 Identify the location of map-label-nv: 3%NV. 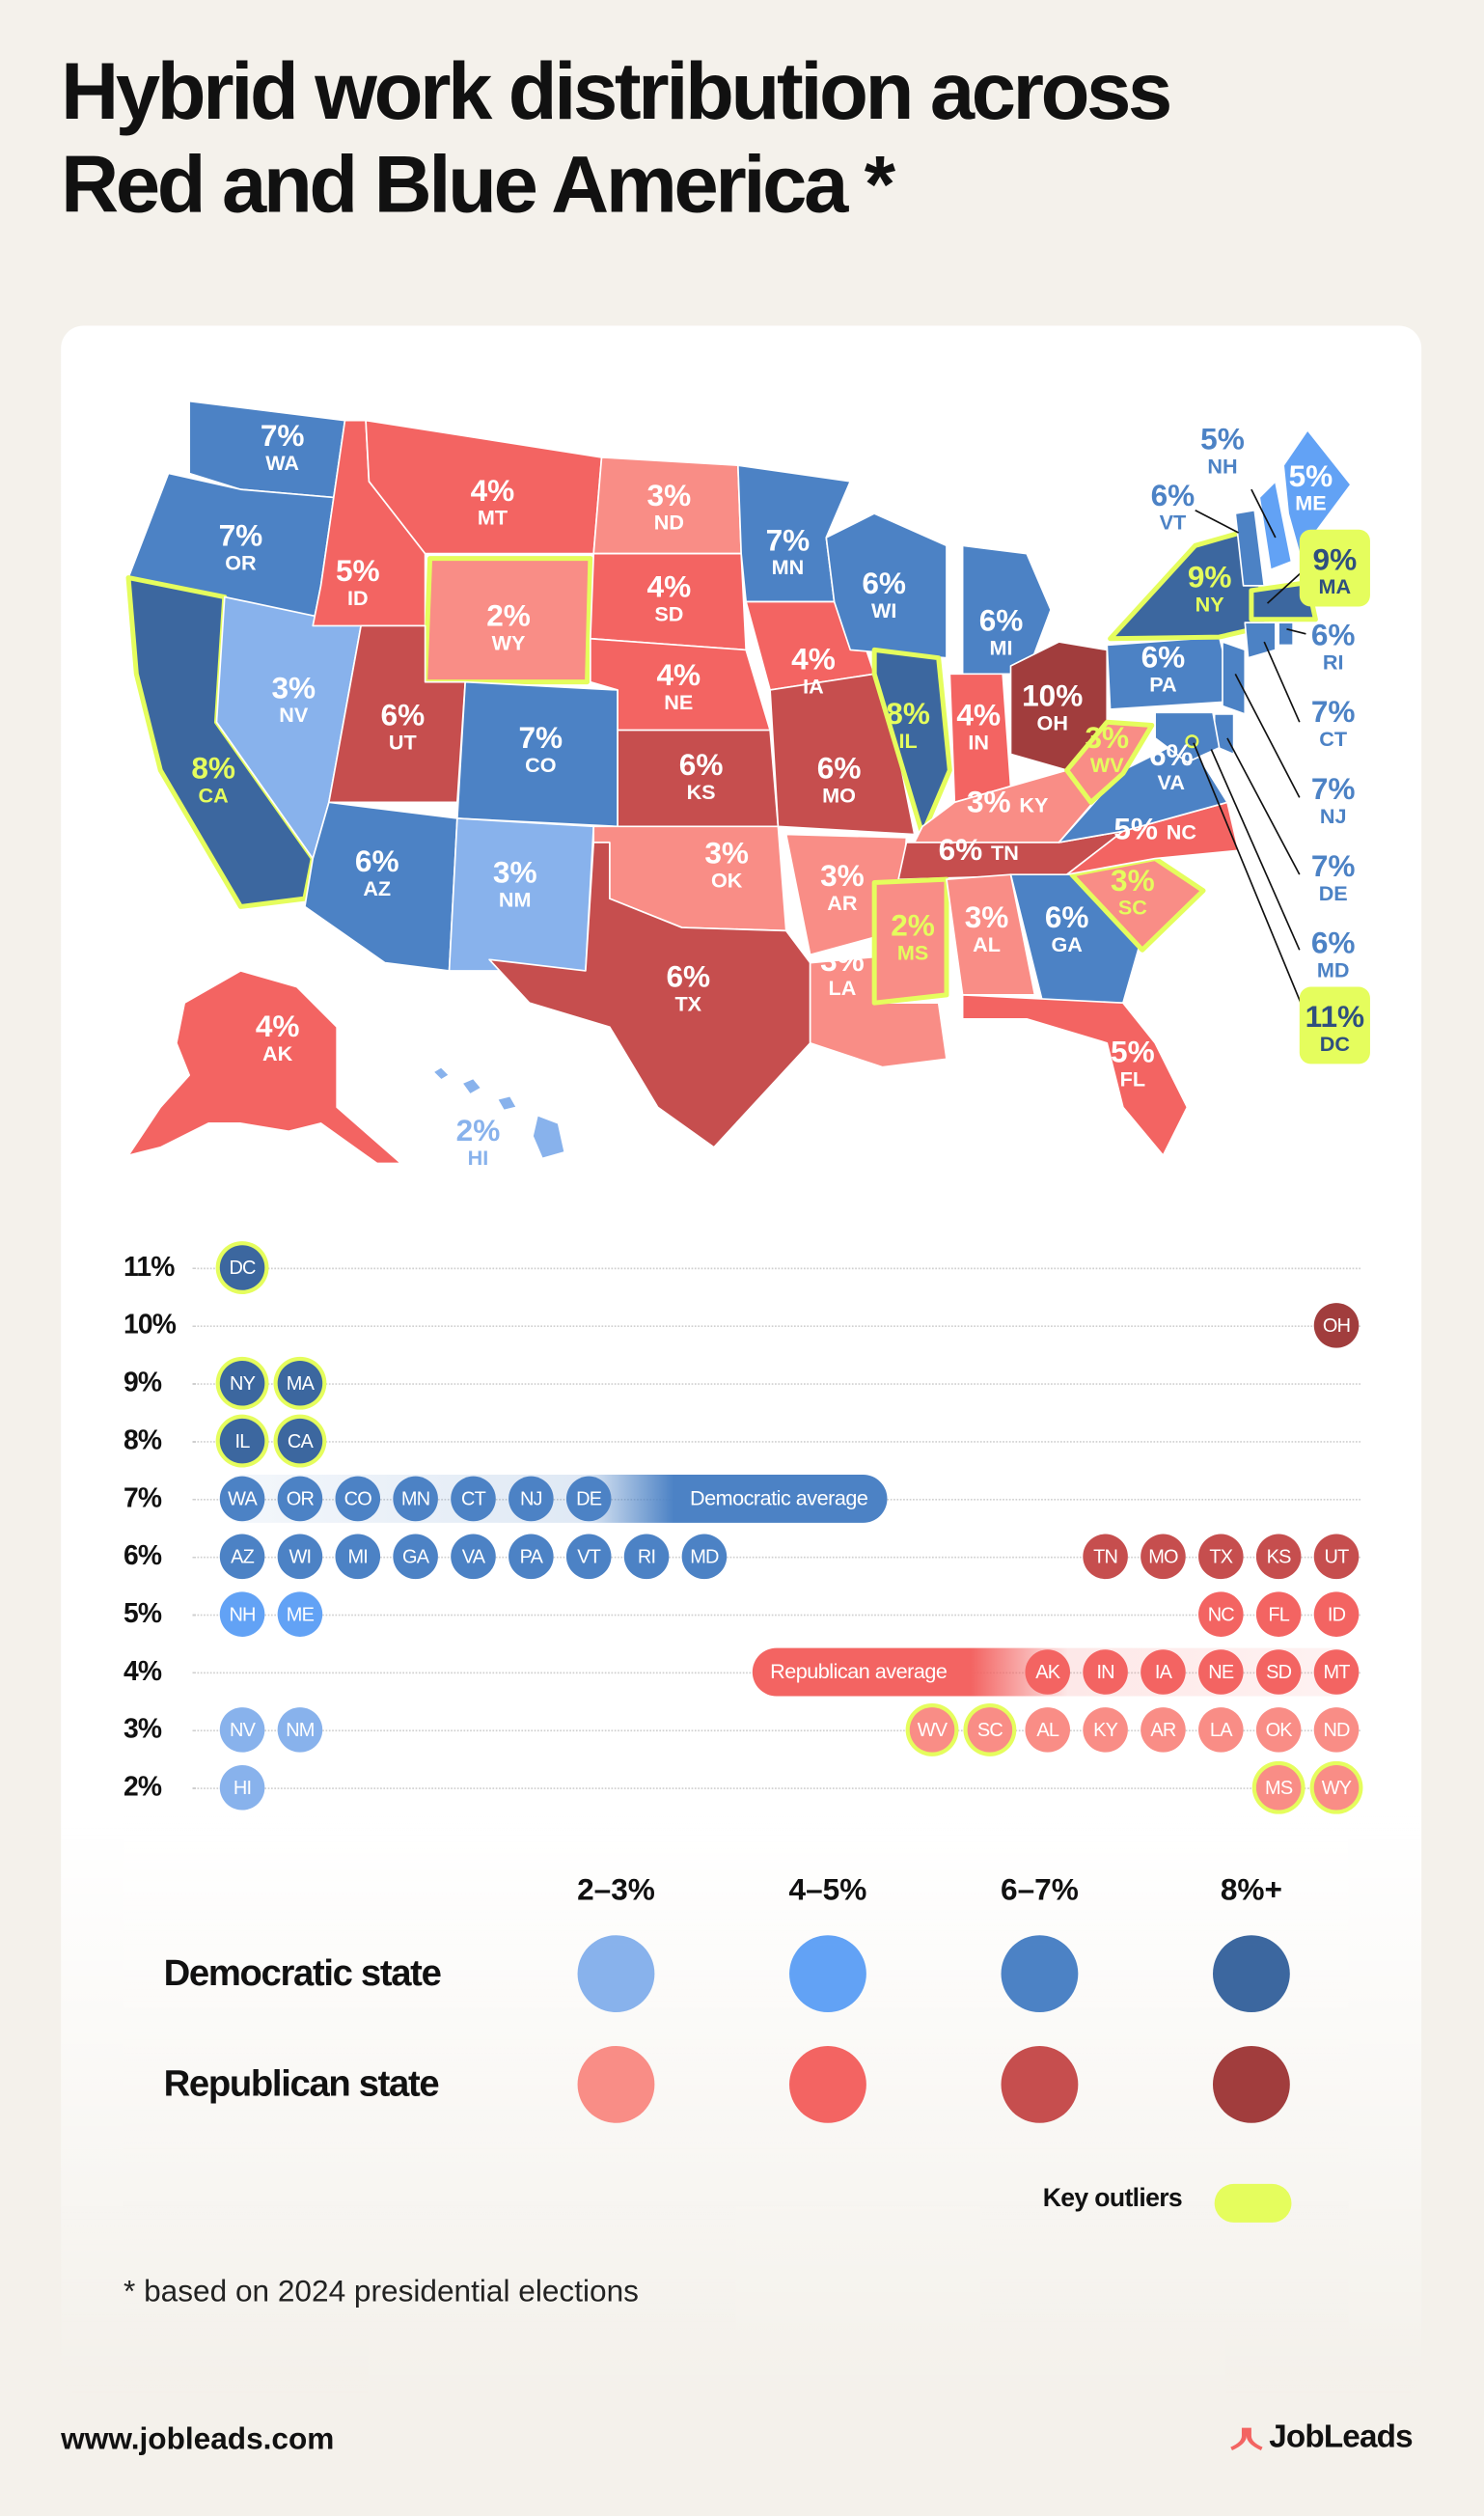
(293, 698).